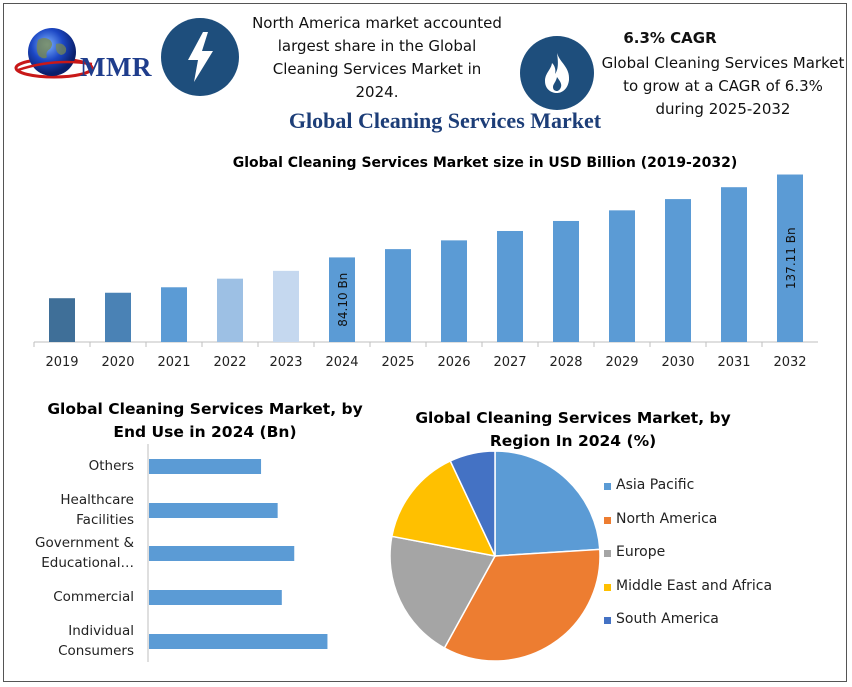 This screenshot has height=687, width=852. I want to click on bar-2025, so click(398, 295).